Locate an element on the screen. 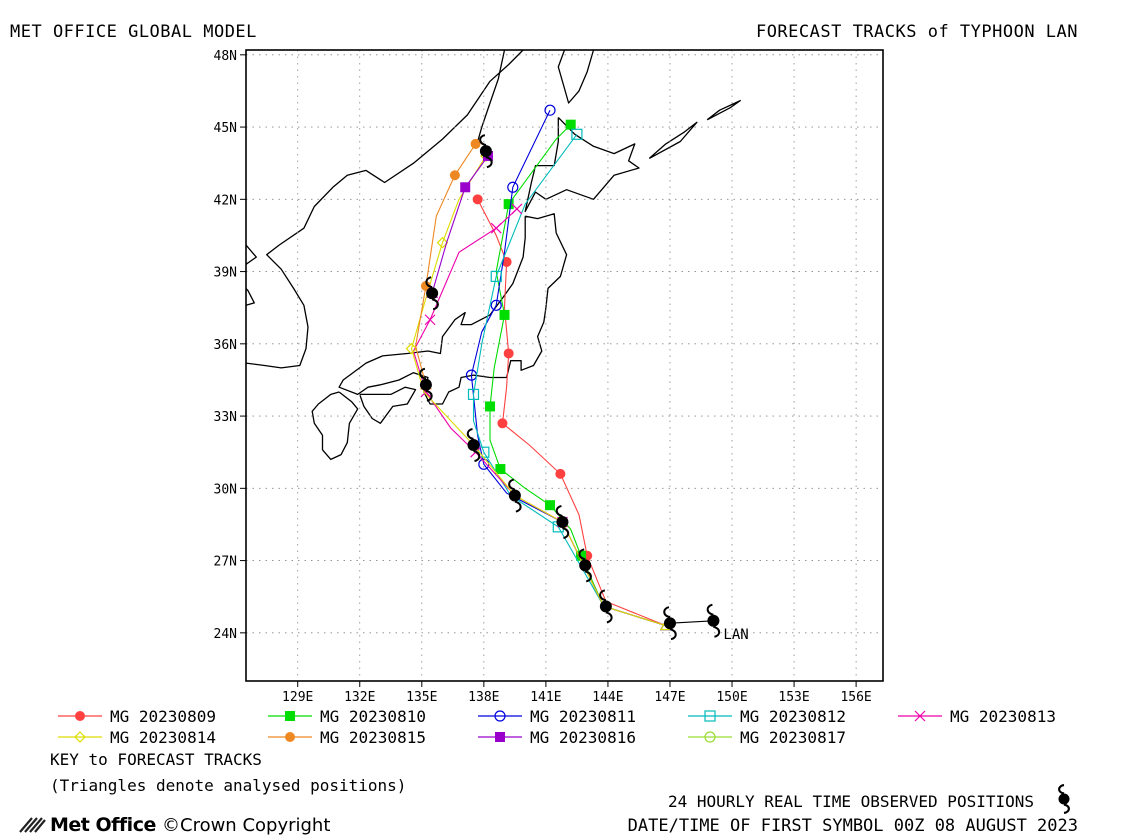 Image resolution: width=1130 pixels, height=840 pixels. y-tick-label: 39N is located at coordinates (225, 273).